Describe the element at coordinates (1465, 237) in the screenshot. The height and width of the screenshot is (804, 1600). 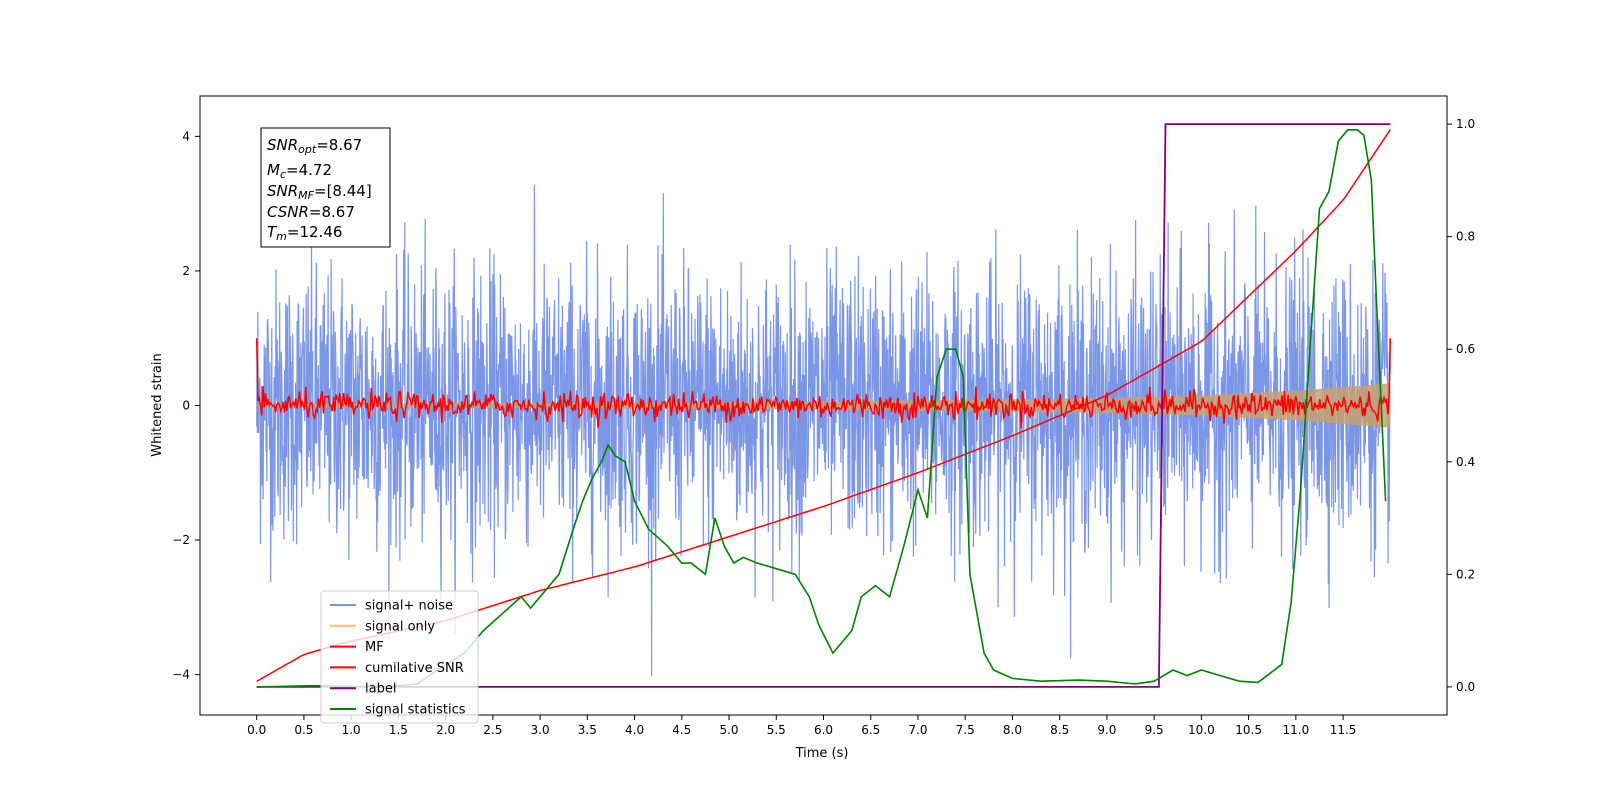
I see `y-right-tick-label: 0.8` at that location.